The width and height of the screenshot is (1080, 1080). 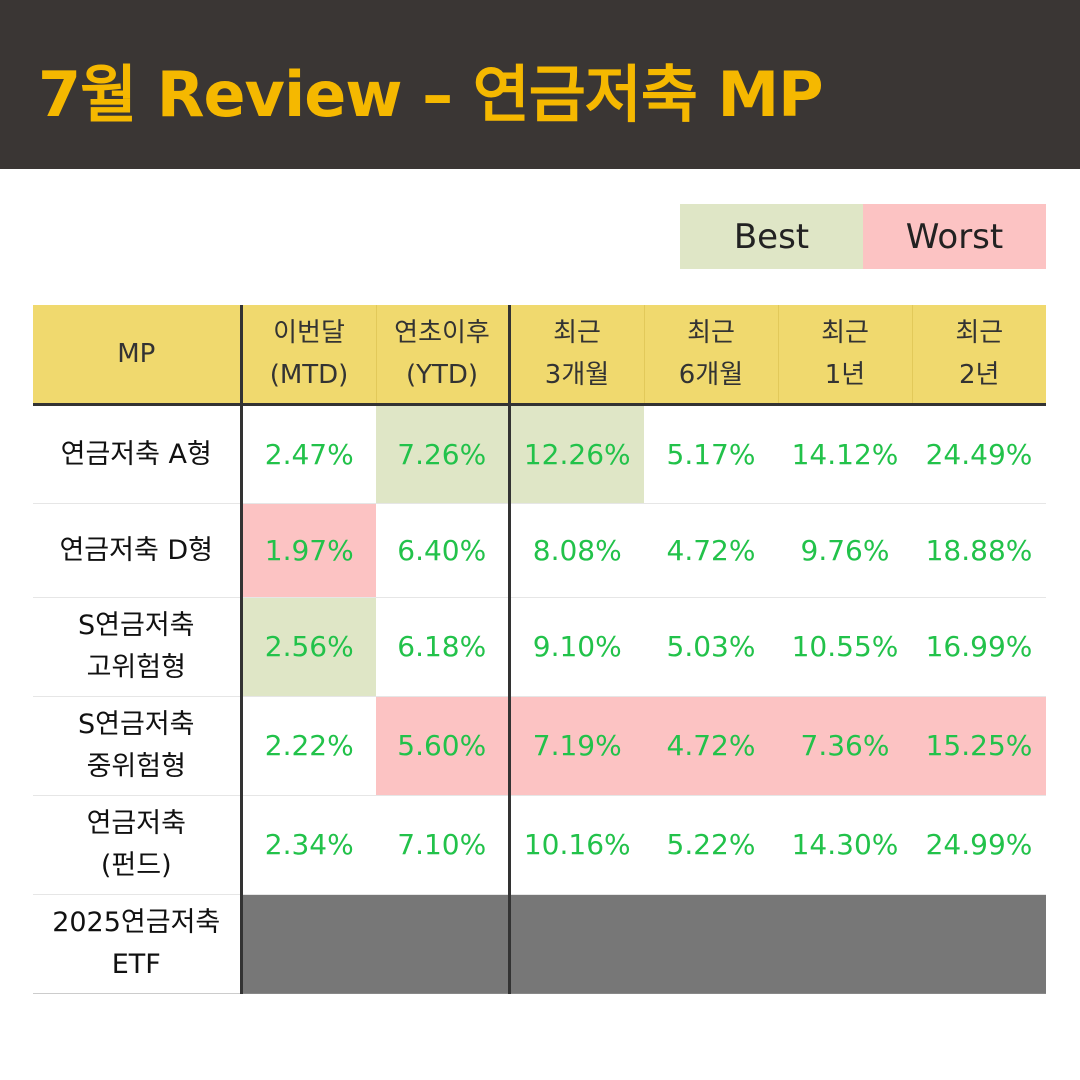 I want to click on cell-2y: 15.25%, so click(x=979, y=746).